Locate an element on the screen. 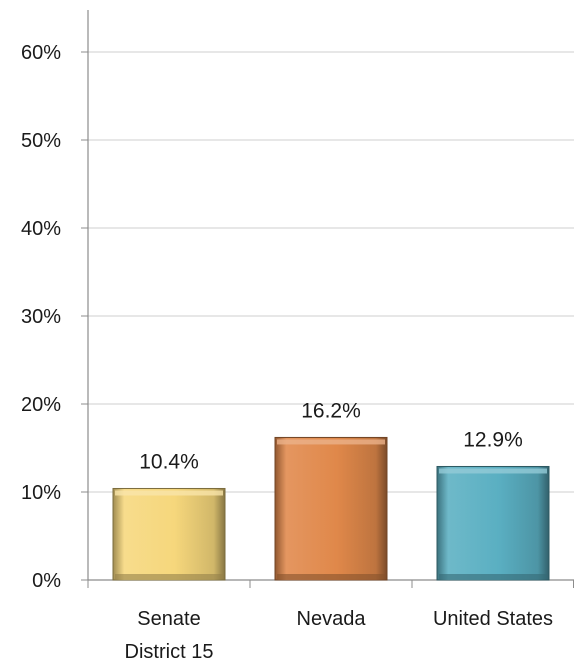 The width and height of the screenshot is (574, 663). y-tick-label: 40% is located at coordinates (41, 229).